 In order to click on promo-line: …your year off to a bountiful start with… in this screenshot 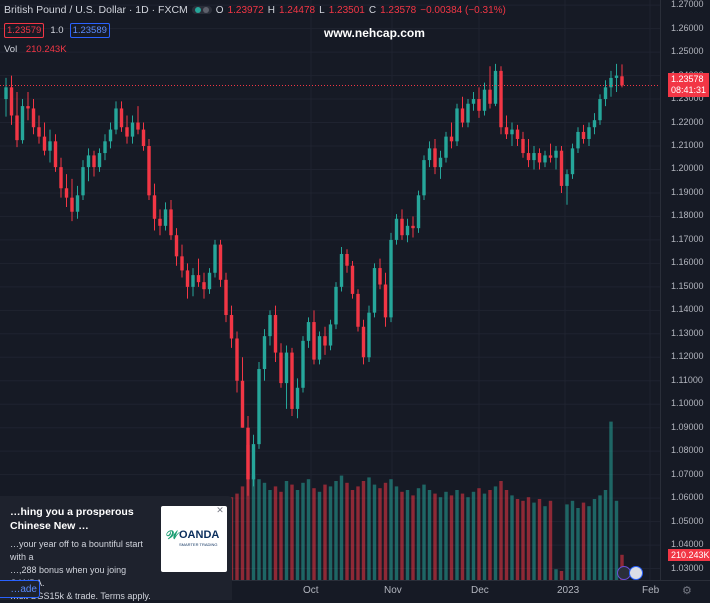, I will do `click(76, 550)`.